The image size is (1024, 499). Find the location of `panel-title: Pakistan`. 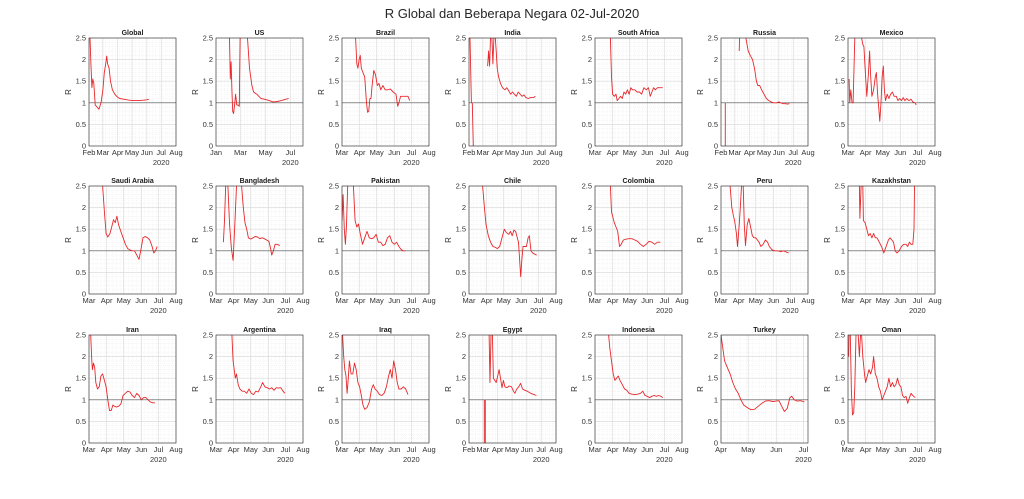

panel-title: Pakistan is located at coordinates (385, 181).